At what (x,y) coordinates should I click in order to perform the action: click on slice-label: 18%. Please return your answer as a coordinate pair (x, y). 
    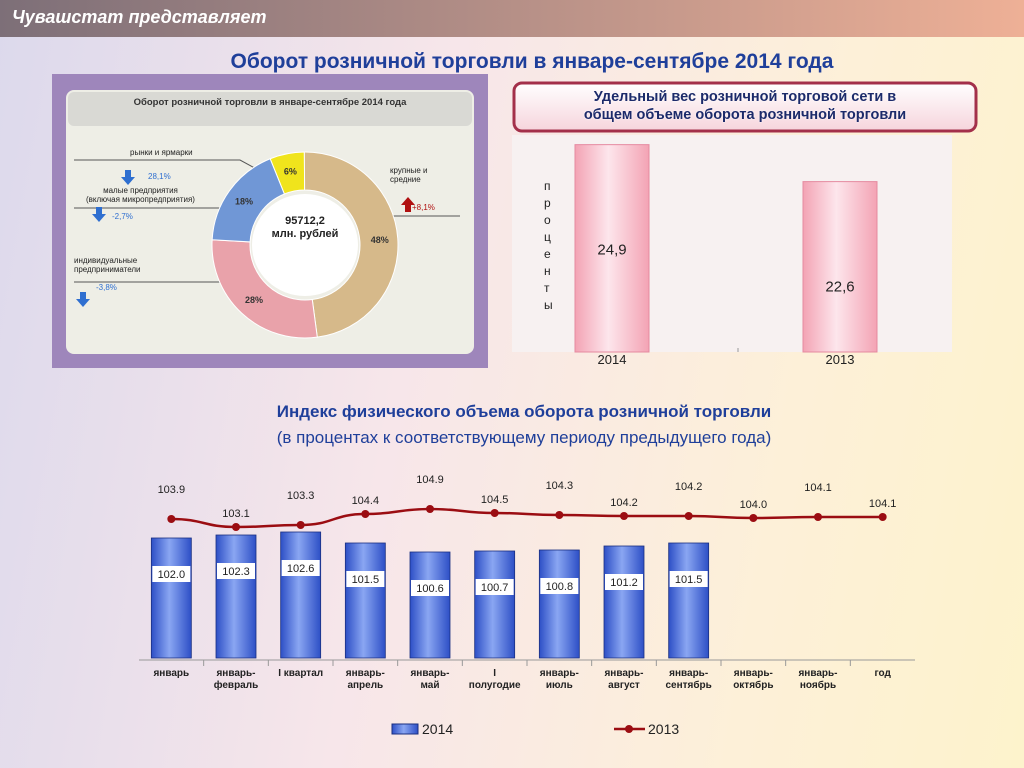
    Looking at the image, I should click on (244, 201).